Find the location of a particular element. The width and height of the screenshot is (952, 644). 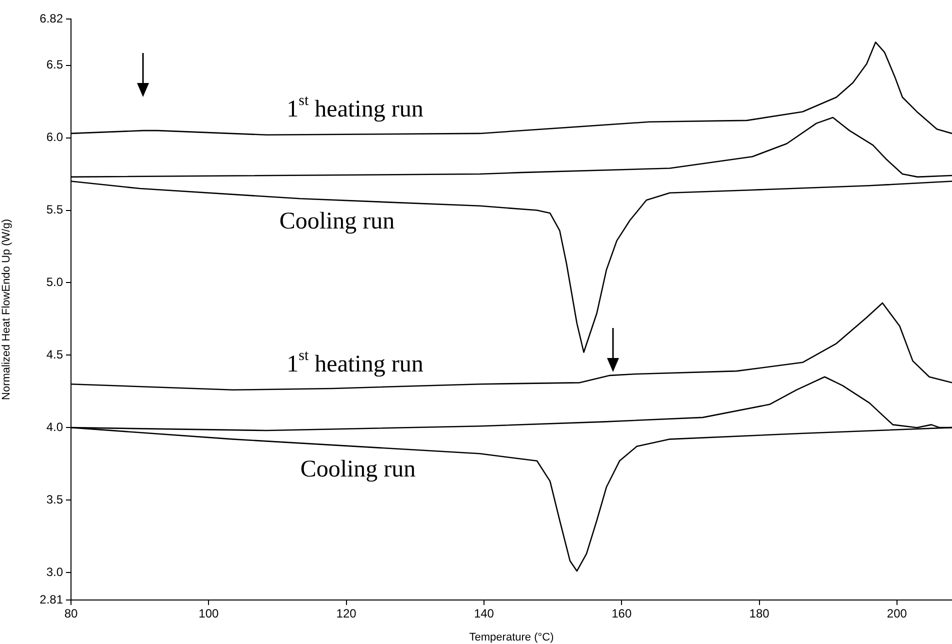

y-tick-label: 3.0 is located at coordinates (55, 571).